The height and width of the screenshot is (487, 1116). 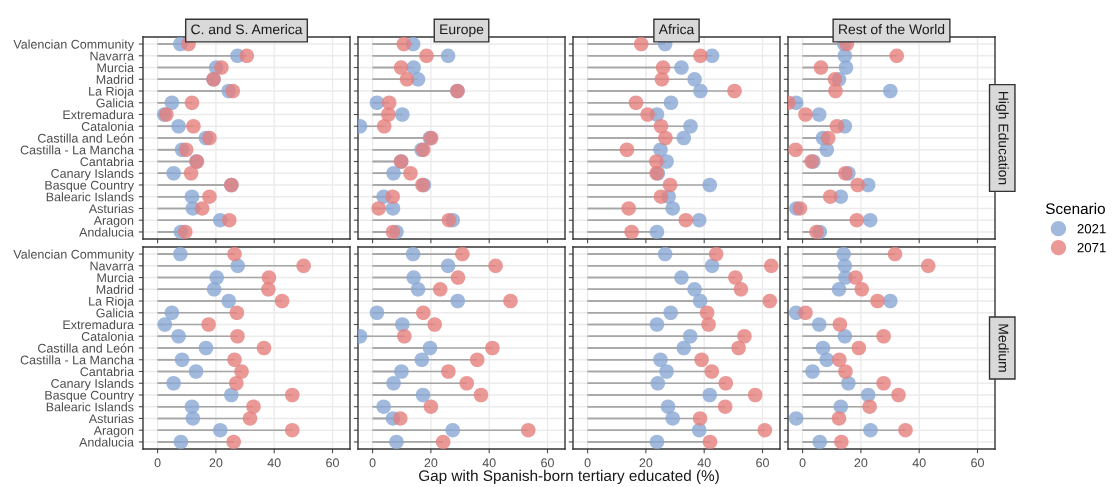 I want to click on legend-title: Scenario, so click(x=1075, y=208).